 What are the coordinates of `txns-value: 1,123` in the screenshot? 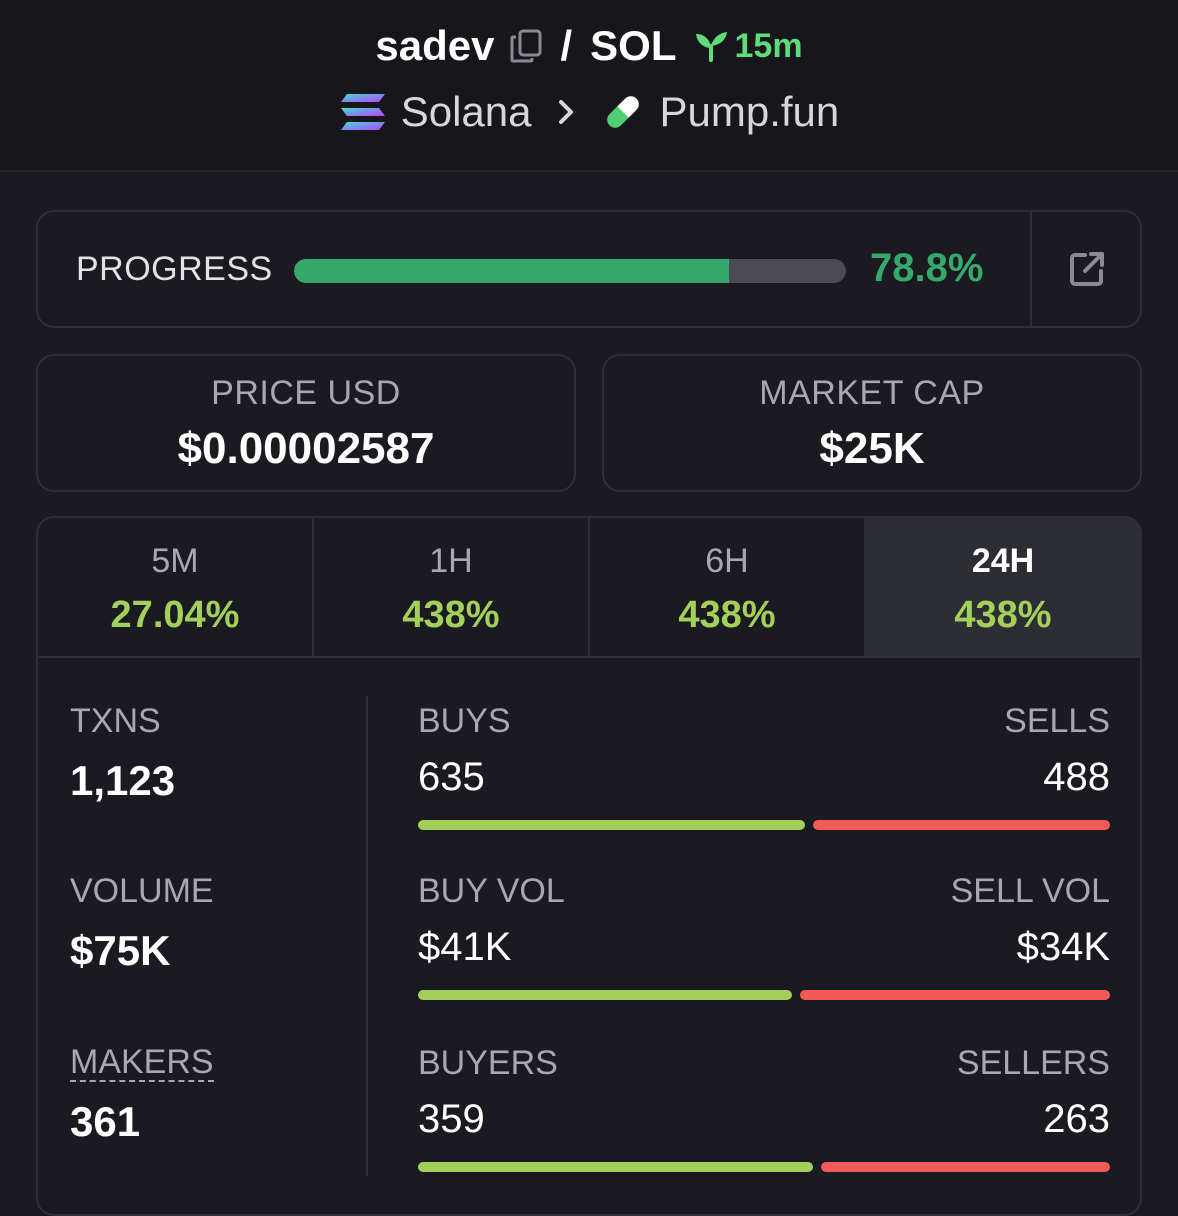 It's located at (123, 780).